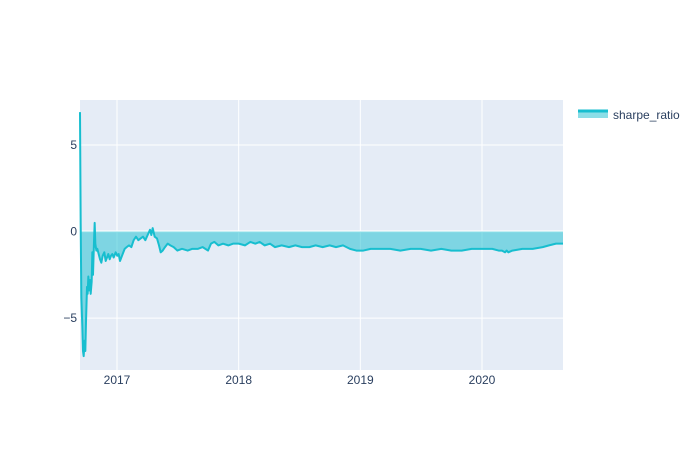 Image resolution: width=700 pixels, height=450 pixels. I want to click on y-axis-ticks: 5 0 −5, so click(70, 231).